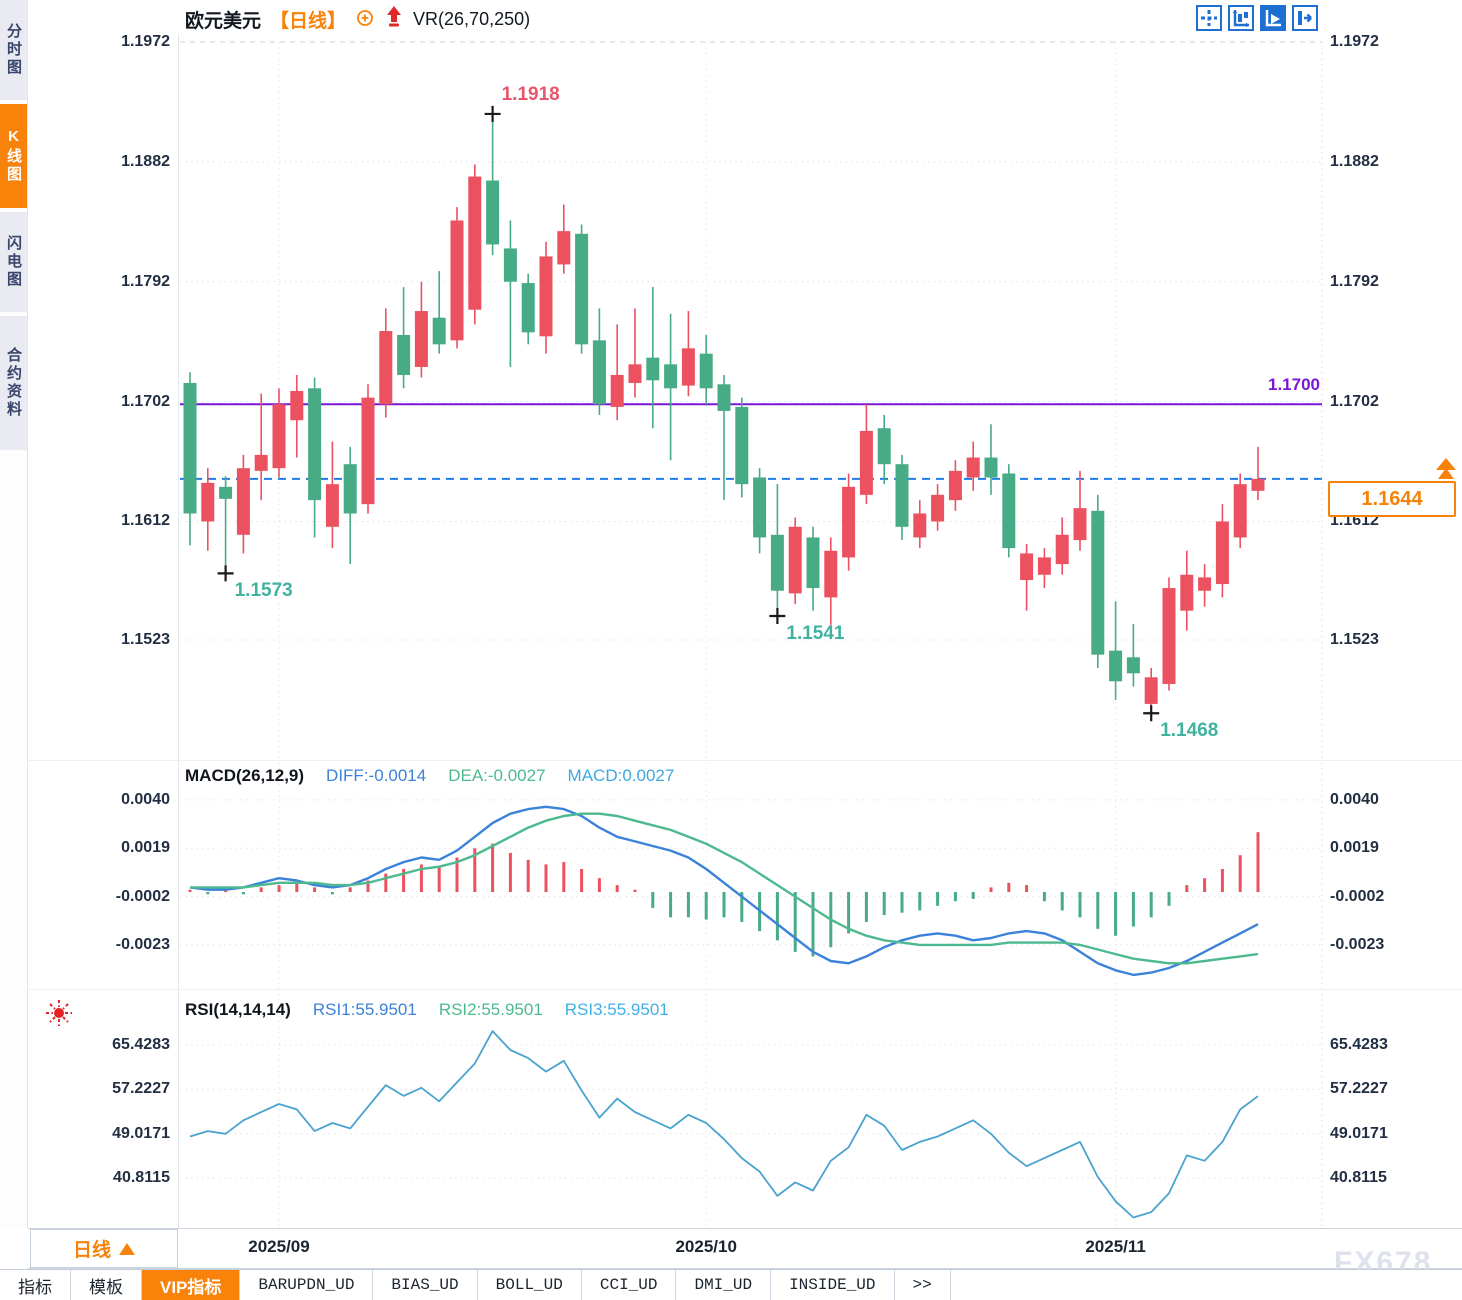  What do you see at coordinates (35, 1285) in the screenshot?
I see `bottom-tab-0: 指标` at bounding box center [35, 1285].